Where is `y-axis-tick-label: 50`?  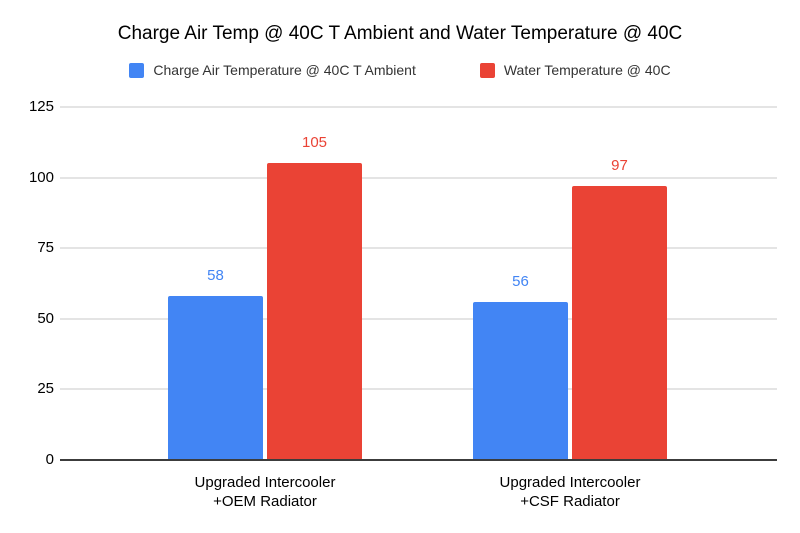 y-axis-tick-label: 50 is located at coordinates (45, 318).